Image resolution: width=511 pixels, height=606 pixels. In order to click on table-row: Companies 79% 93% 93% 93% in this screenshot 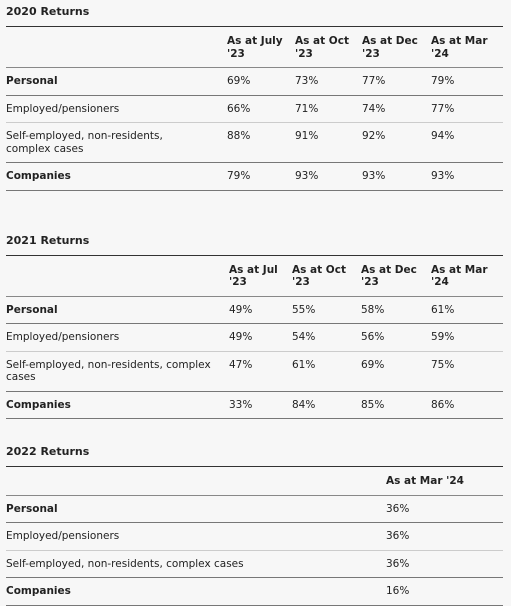, I will do `click(254, 177)`.